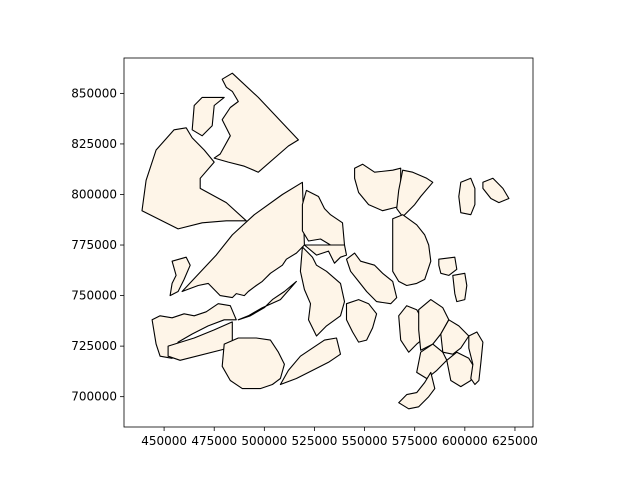 The width and height of the screenshot is (640, 480). Describe the element at coordinates (417, 390) in the screenshot. I see `region-se-bottom` at that location.